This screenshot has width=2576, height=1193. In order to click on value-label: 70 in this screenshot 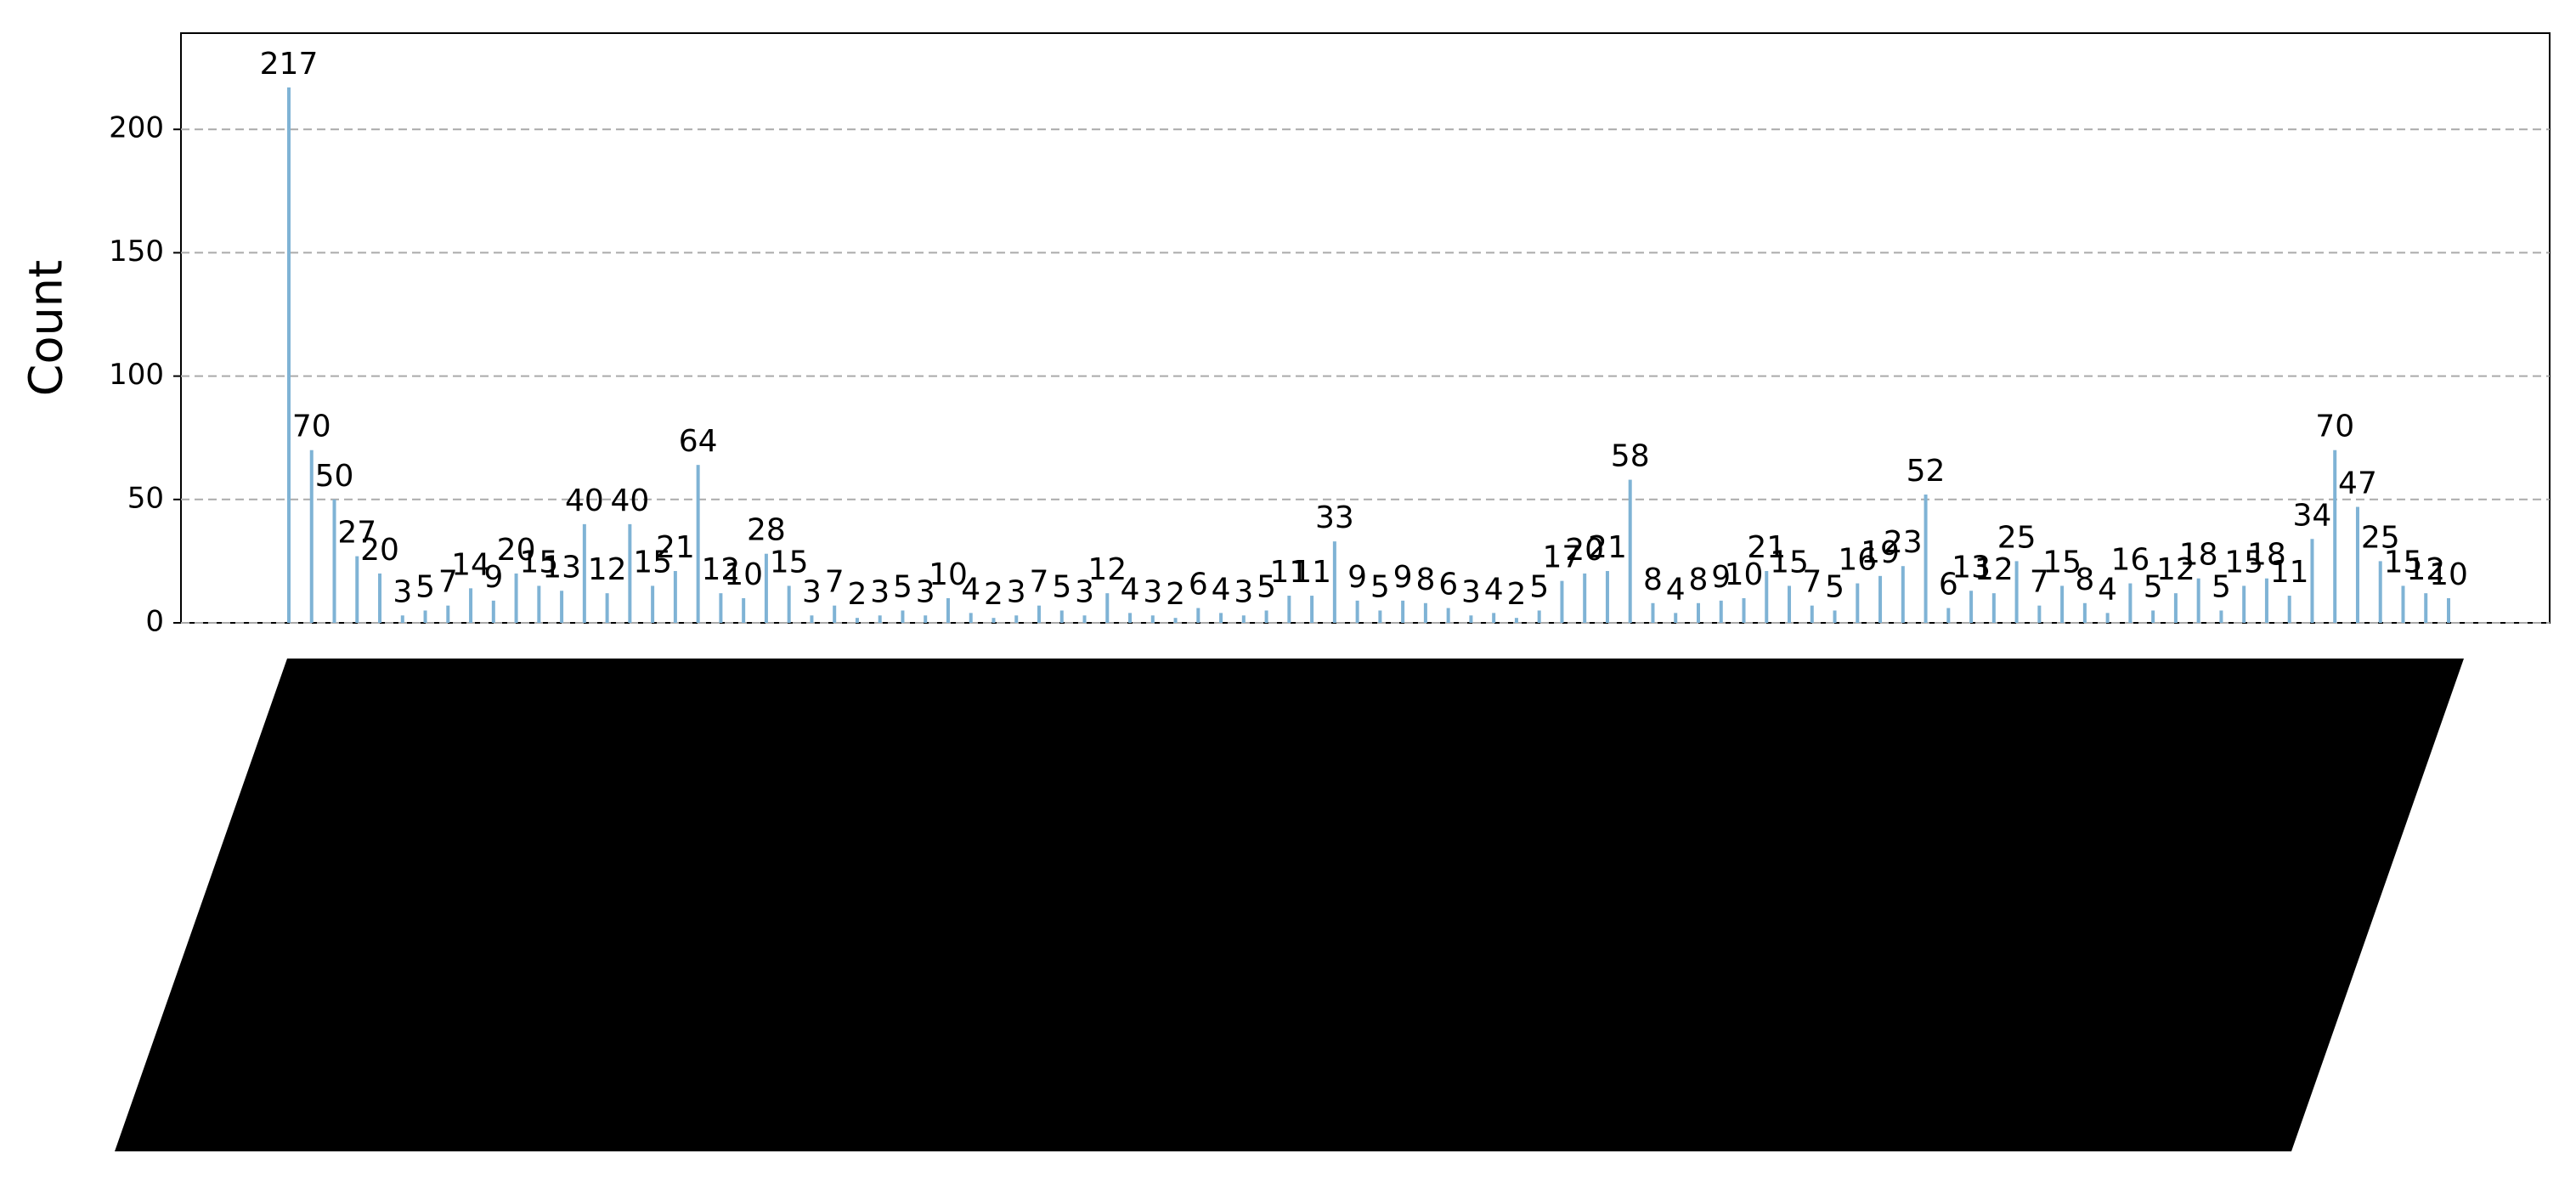, I will do `click(311, 427)`.